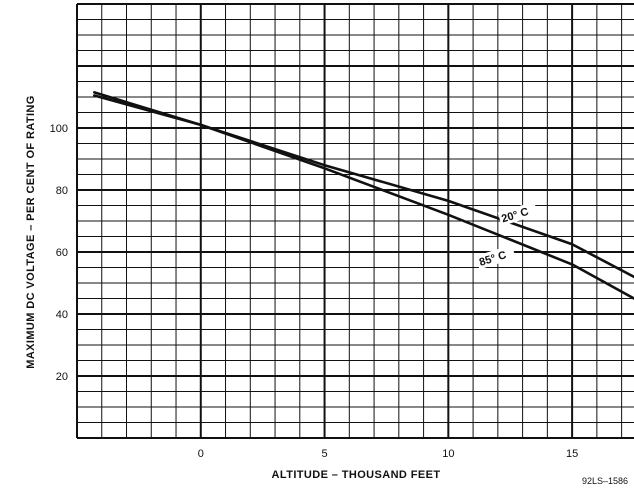 The width and height of the screenshot is (634, 492). Describe the element at coordinates (515, 216) in the screenshot. I see `series-label-1: 20° C` at that location.